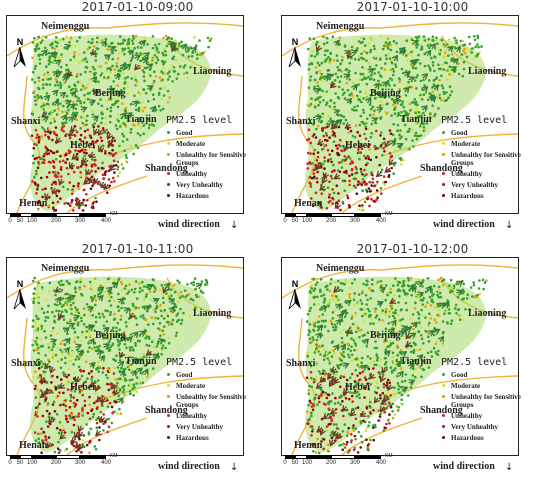 This screenshot has height=483, width=550. I want to click on legend-item: Moderate, so click(206, 386).